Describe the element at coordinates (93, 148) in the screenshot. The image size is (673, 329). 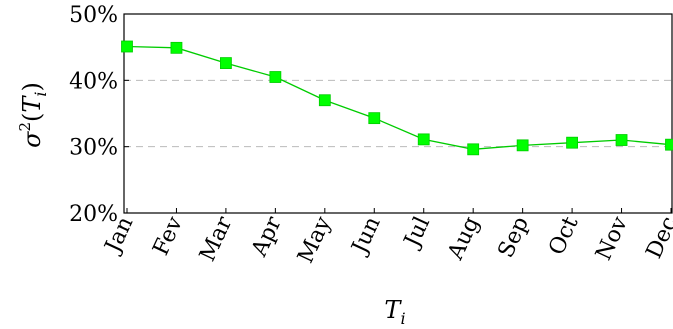
I see `y-tick-label: 30%` at that location.